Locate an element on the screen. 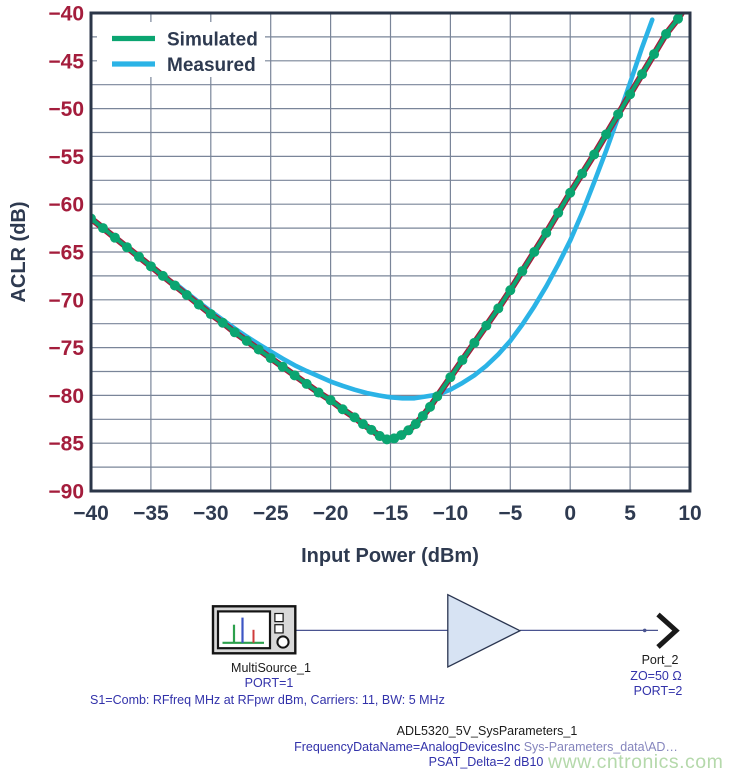 This screenshot has height=776, width=735. x-tick-label: 5 is located at coordinates (630, 513).